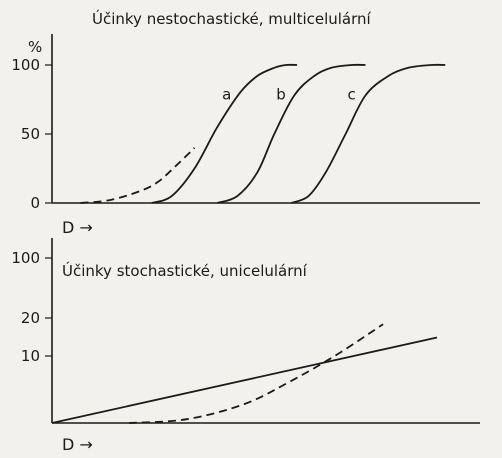 The width and height of the screenshot is (502, 458). I want to click on chart-top-title: Účinky nestochastické, multicelulární, so click(232, 18).